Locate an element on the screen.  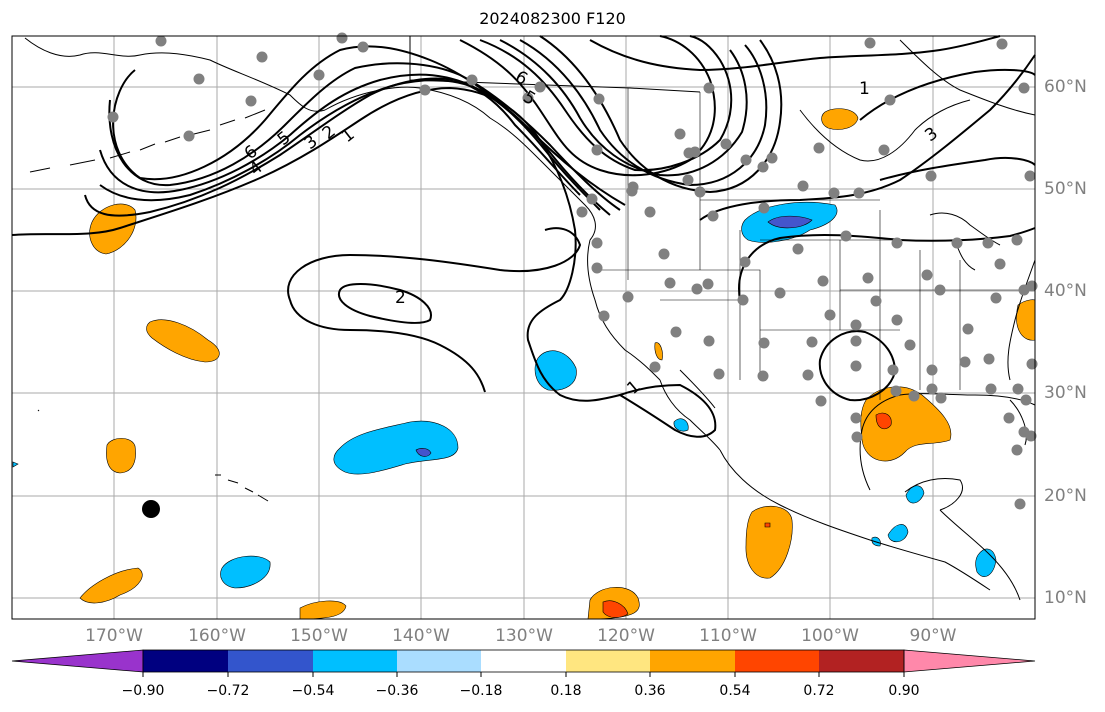
lon-label: 150°W is located at coordinates (319, 636).